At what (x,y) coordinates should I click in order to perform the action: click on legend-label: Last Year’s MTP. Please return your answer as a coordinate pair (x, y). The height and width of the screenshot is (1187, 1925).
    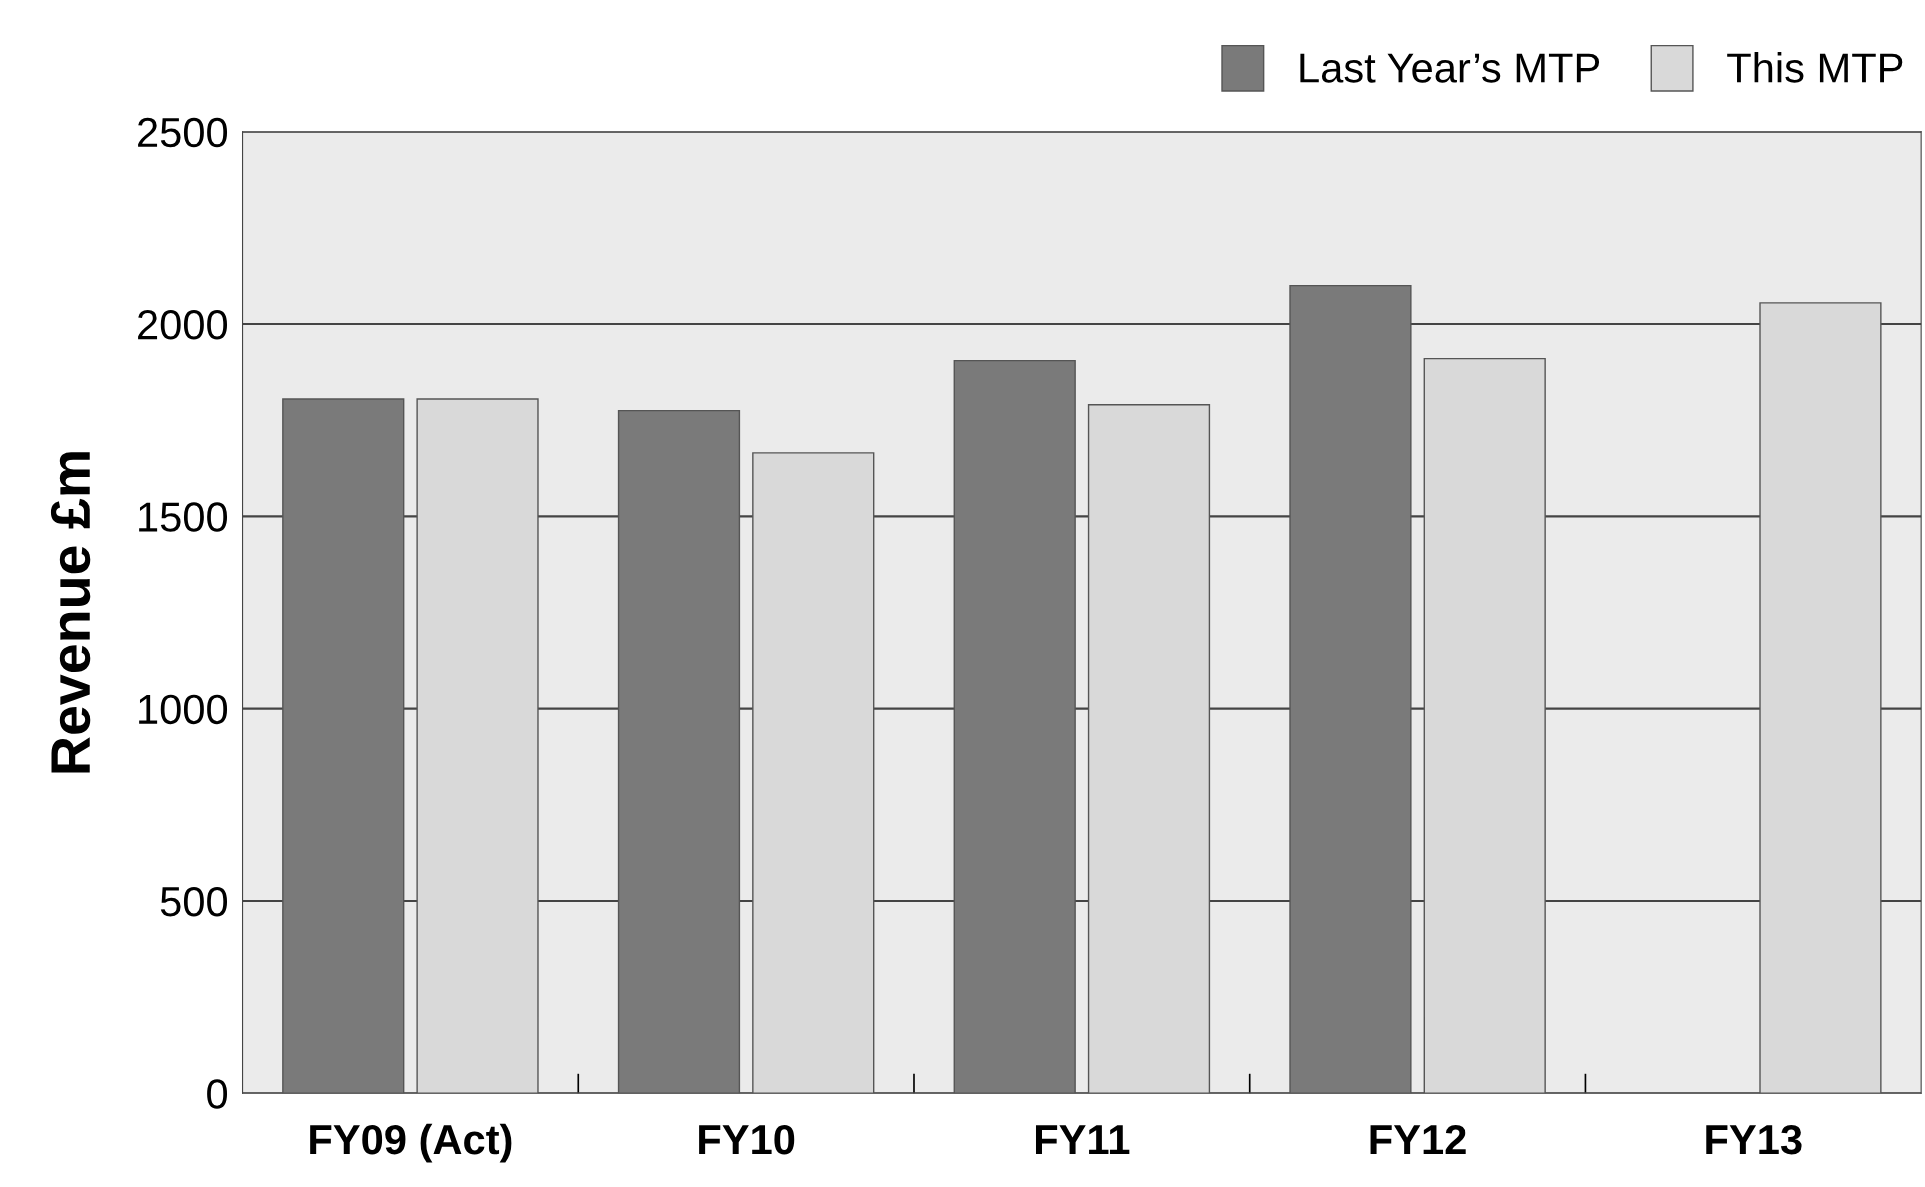
    Looking at the image, I should click on (1450, 68).